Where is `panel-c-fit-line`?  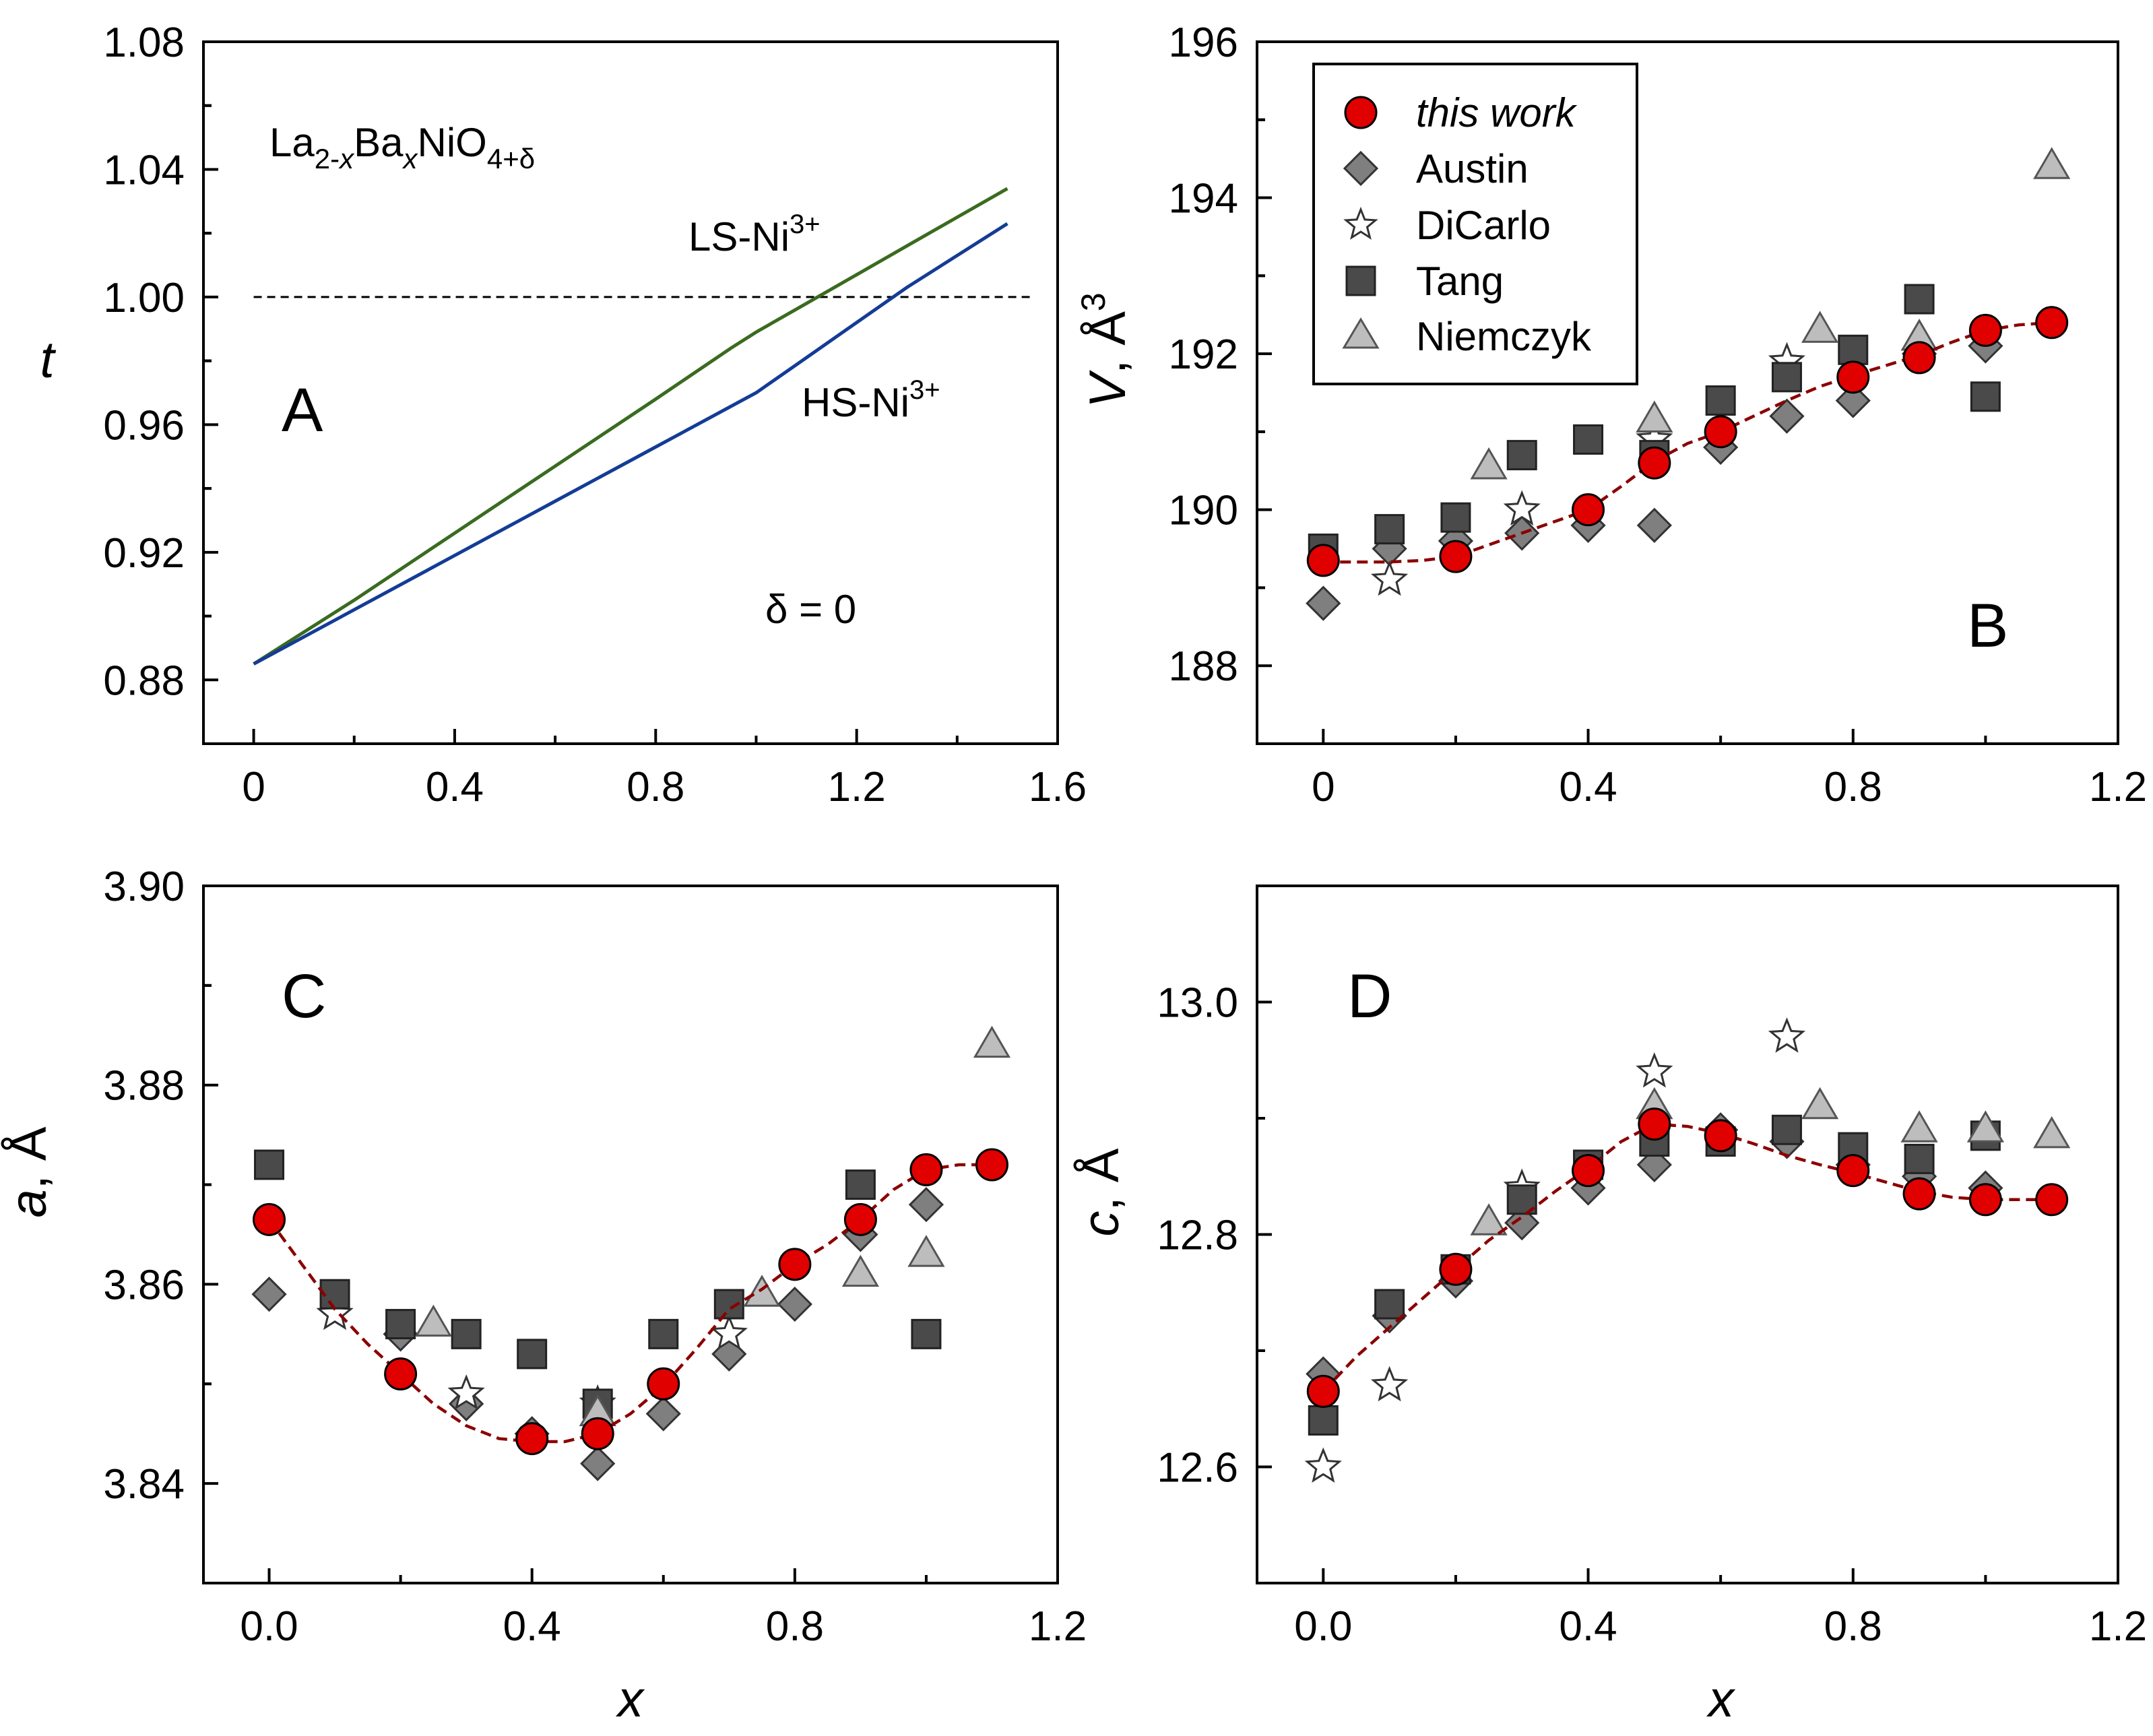
panel-c-fit-line is located at coordinates (629, 1303).